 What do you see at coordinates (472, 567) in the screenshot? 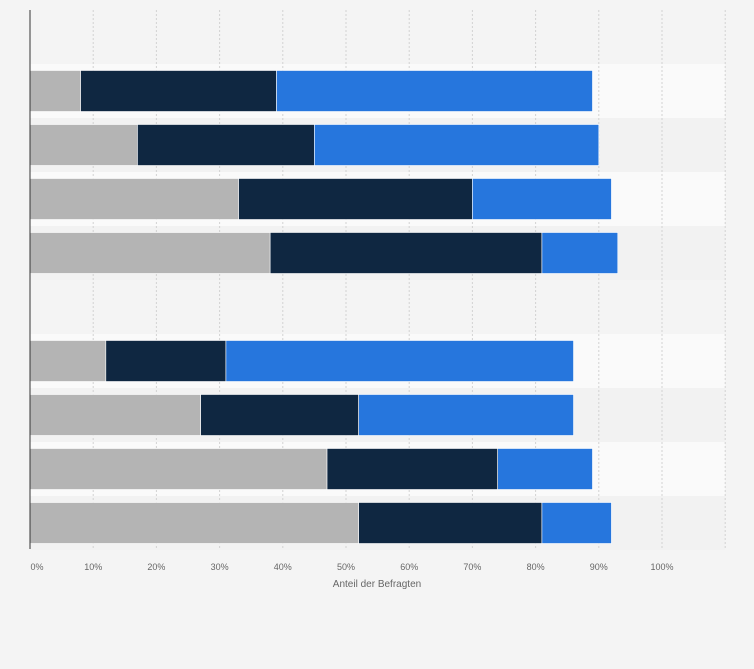
I see `x-tick-label: 70%` at bounding box center [472, 567].